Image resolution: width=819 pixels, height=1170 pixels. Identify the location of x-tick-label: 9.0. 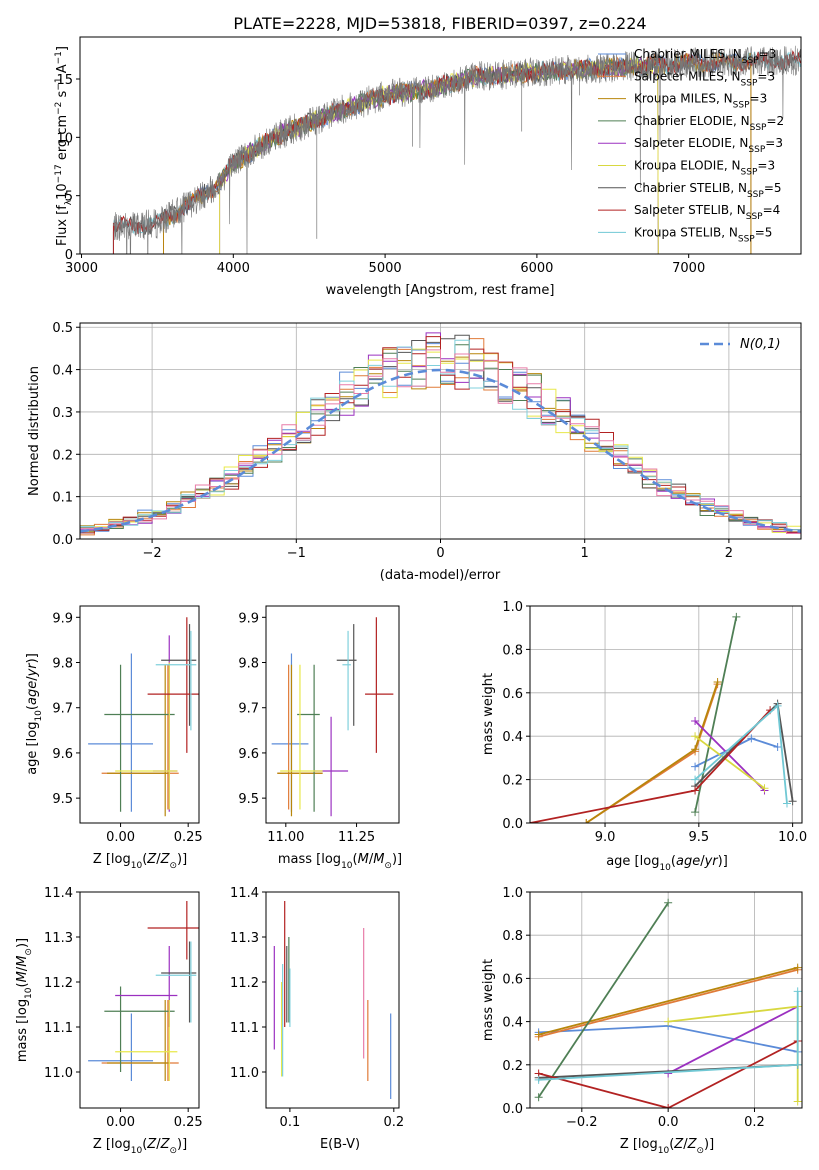
(605, 837).